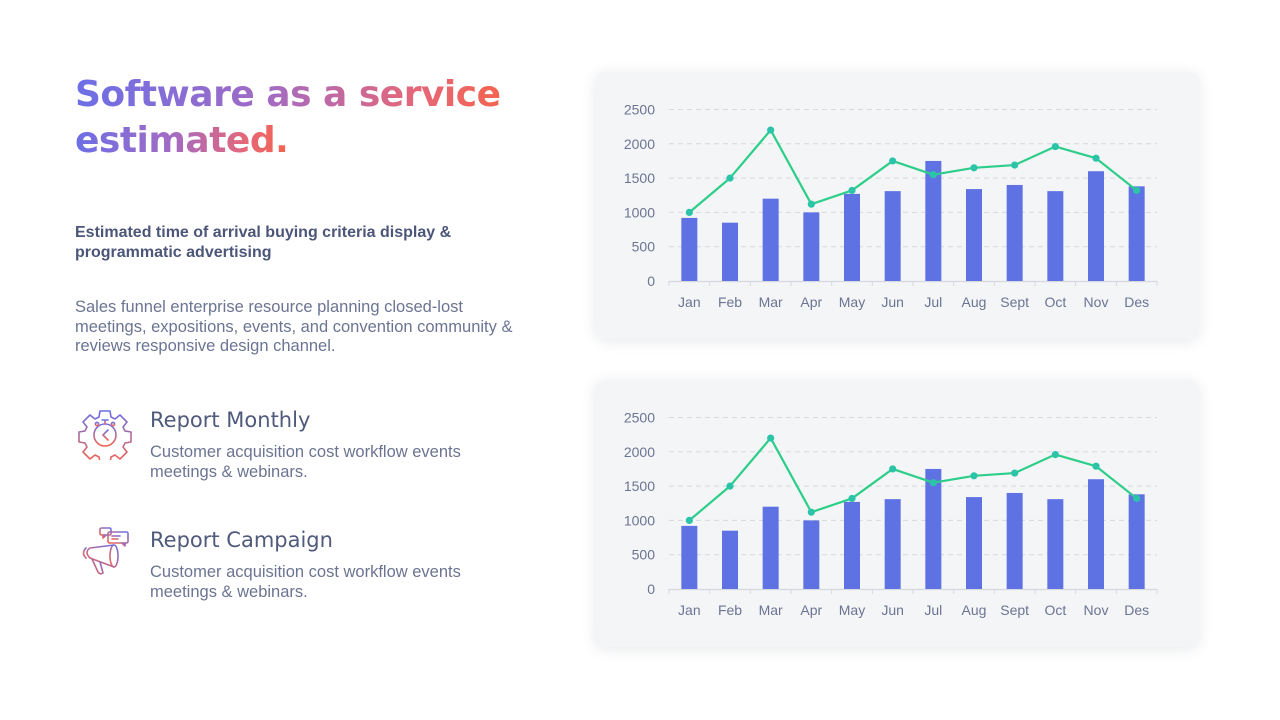  What do you see at coordinates (288, 95) in the screenshot?
I see `title-line-1: Software as a service` at bounding box center [288, 95].